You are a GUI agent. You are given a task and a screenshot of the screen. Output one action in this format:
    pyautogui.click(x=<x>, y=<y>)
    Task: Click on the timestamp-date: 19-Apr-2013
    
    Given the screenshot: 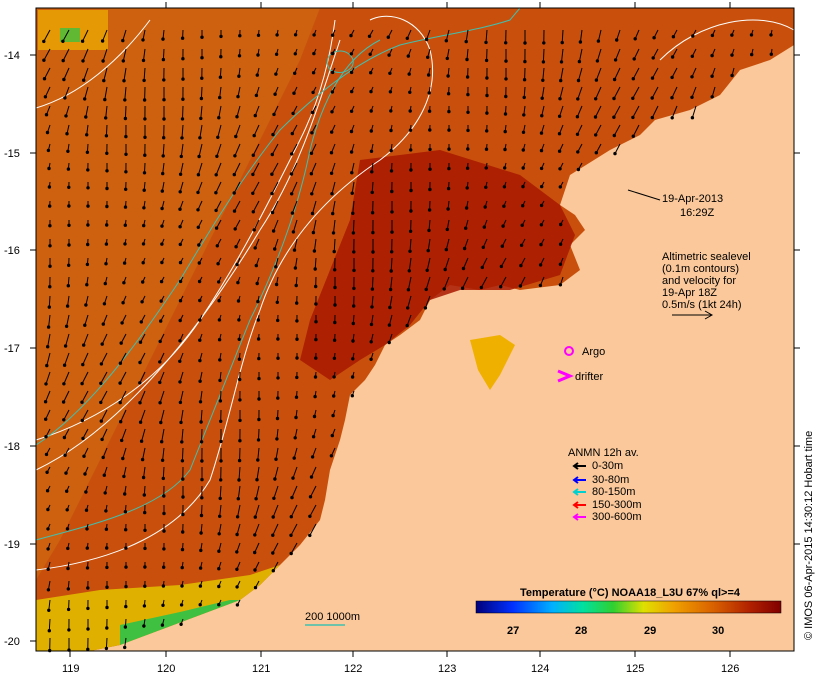 What is the action you would take?
    pyautogui.click(x=692, y=199)
    